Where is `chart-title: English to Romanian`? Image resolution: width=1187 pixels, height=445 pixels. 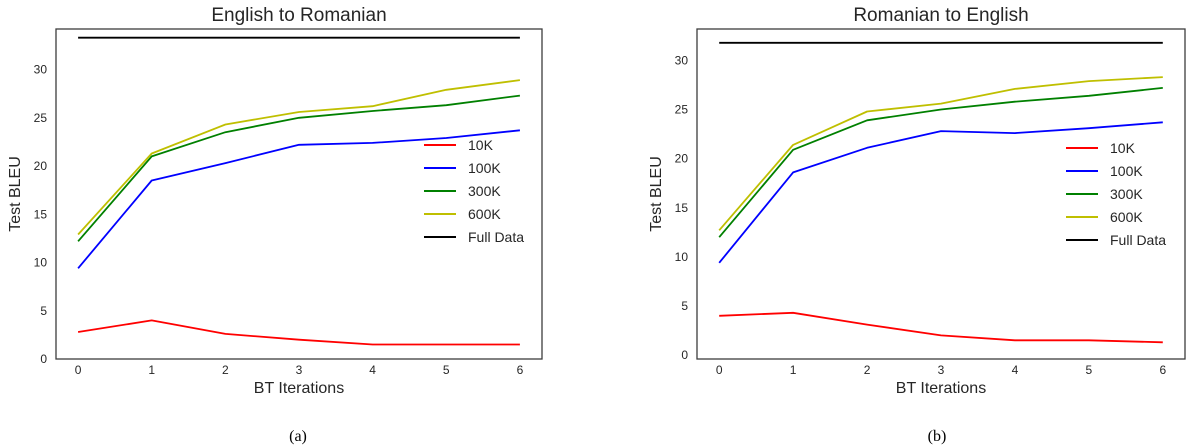
chart-title: English to Romanian is located at coordinates (298, 15).